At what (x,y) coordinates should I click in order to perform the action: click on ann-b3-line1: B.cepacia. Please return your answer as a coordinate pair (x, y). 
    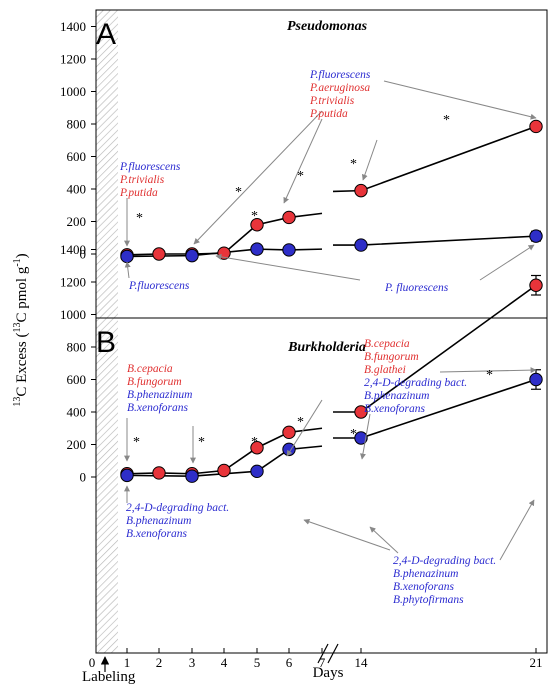
    Looking at the image, I should click on (387, 344).